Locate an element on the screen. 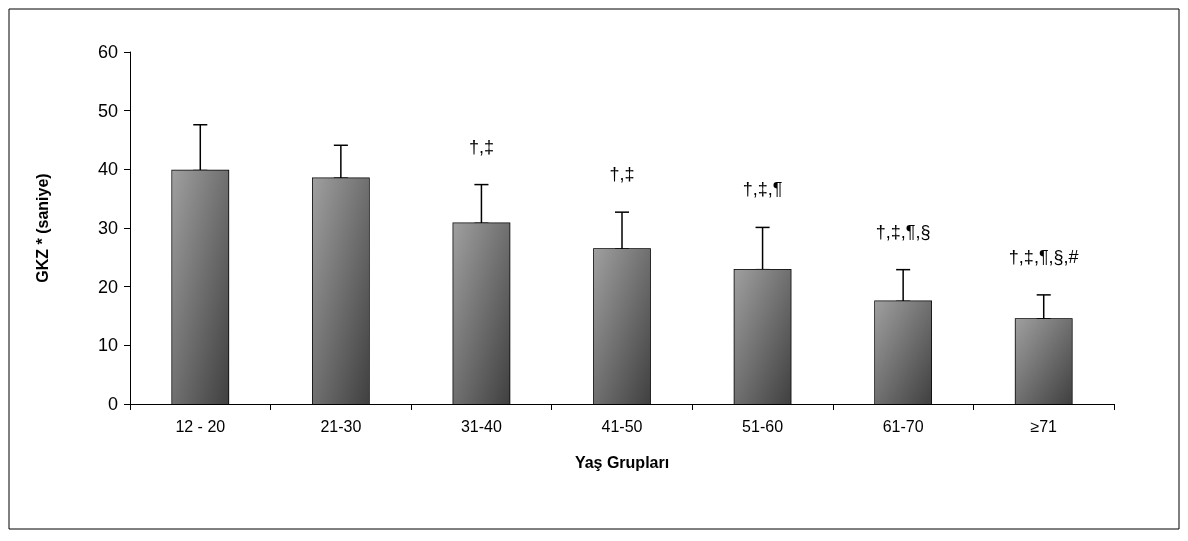  x-tick-label: 21-30 is located at coordinates (341, 426).